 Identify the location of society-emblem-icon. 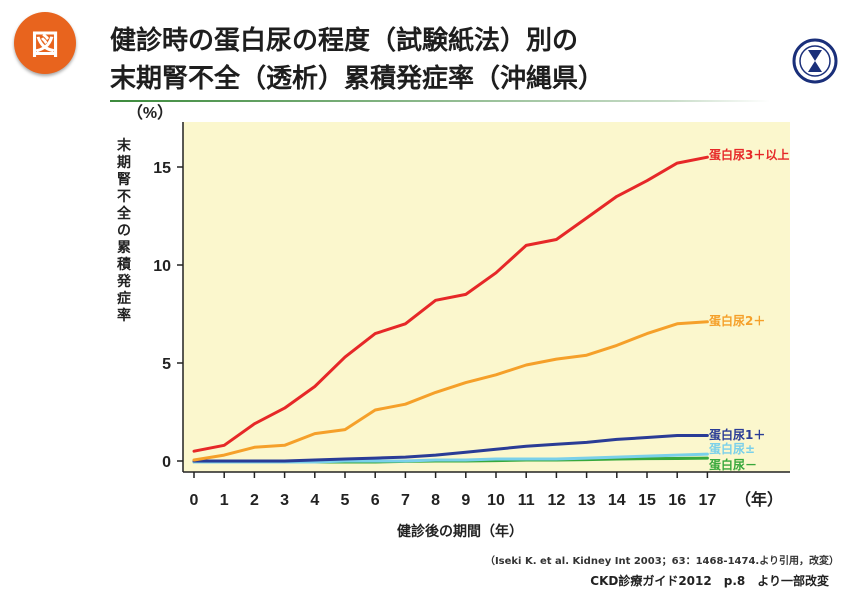
(815, 61).